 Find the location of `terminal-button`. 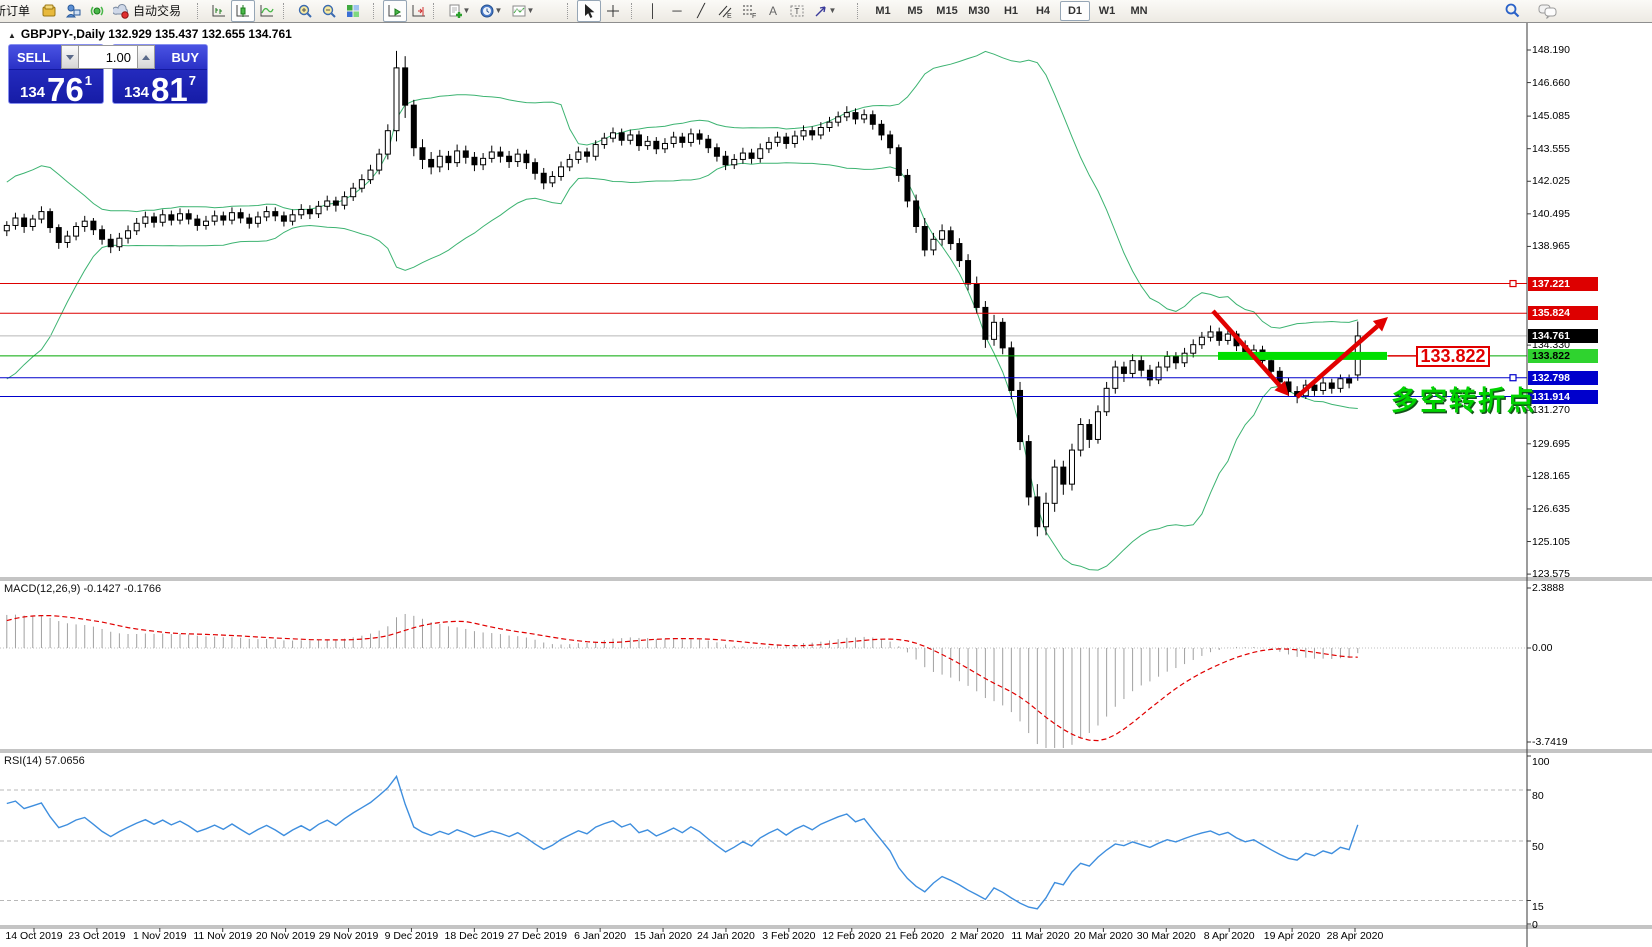

terminal-button is located at coordinates (49, 11).